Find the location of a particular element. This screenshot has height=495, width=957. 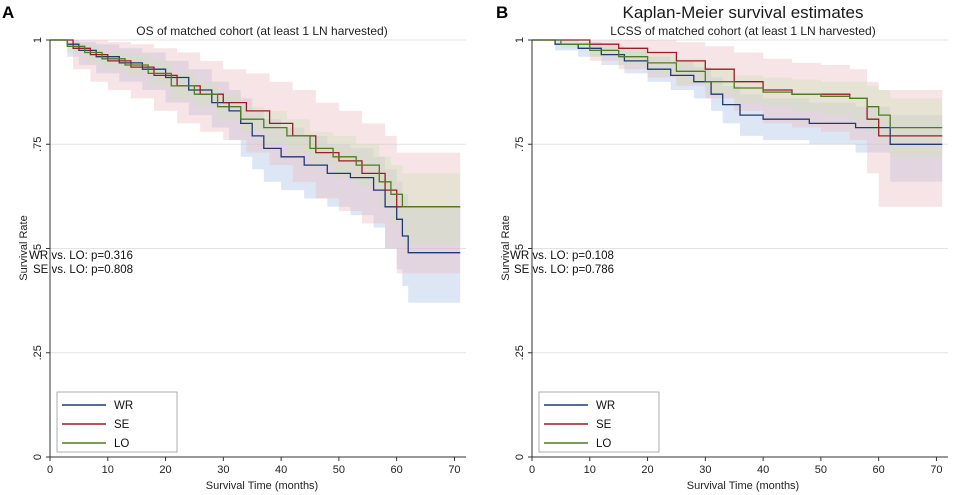

panel-b-y-tick-label-4: 1 is located at coordinates (520, 40).